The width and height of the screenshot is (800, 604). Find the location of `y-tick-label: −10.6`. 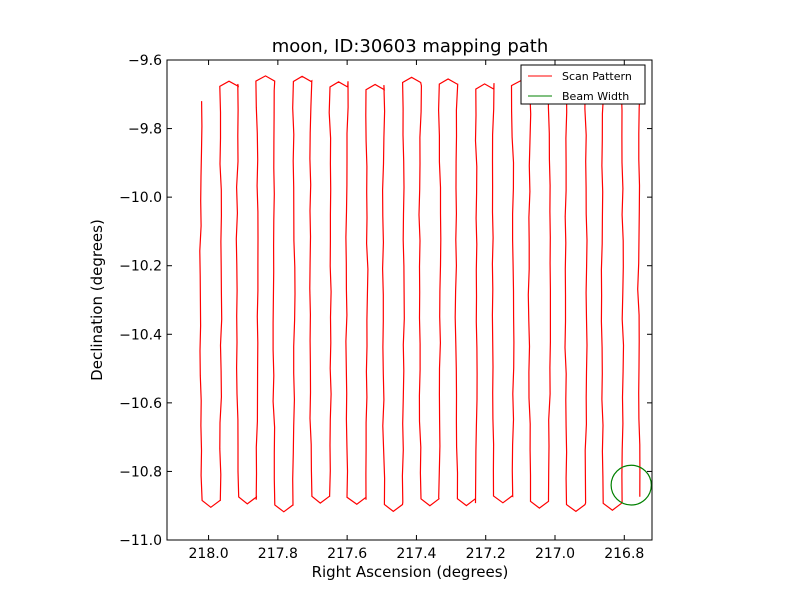

y-tick-label: −10.6 is located at coordinates (140, 404).